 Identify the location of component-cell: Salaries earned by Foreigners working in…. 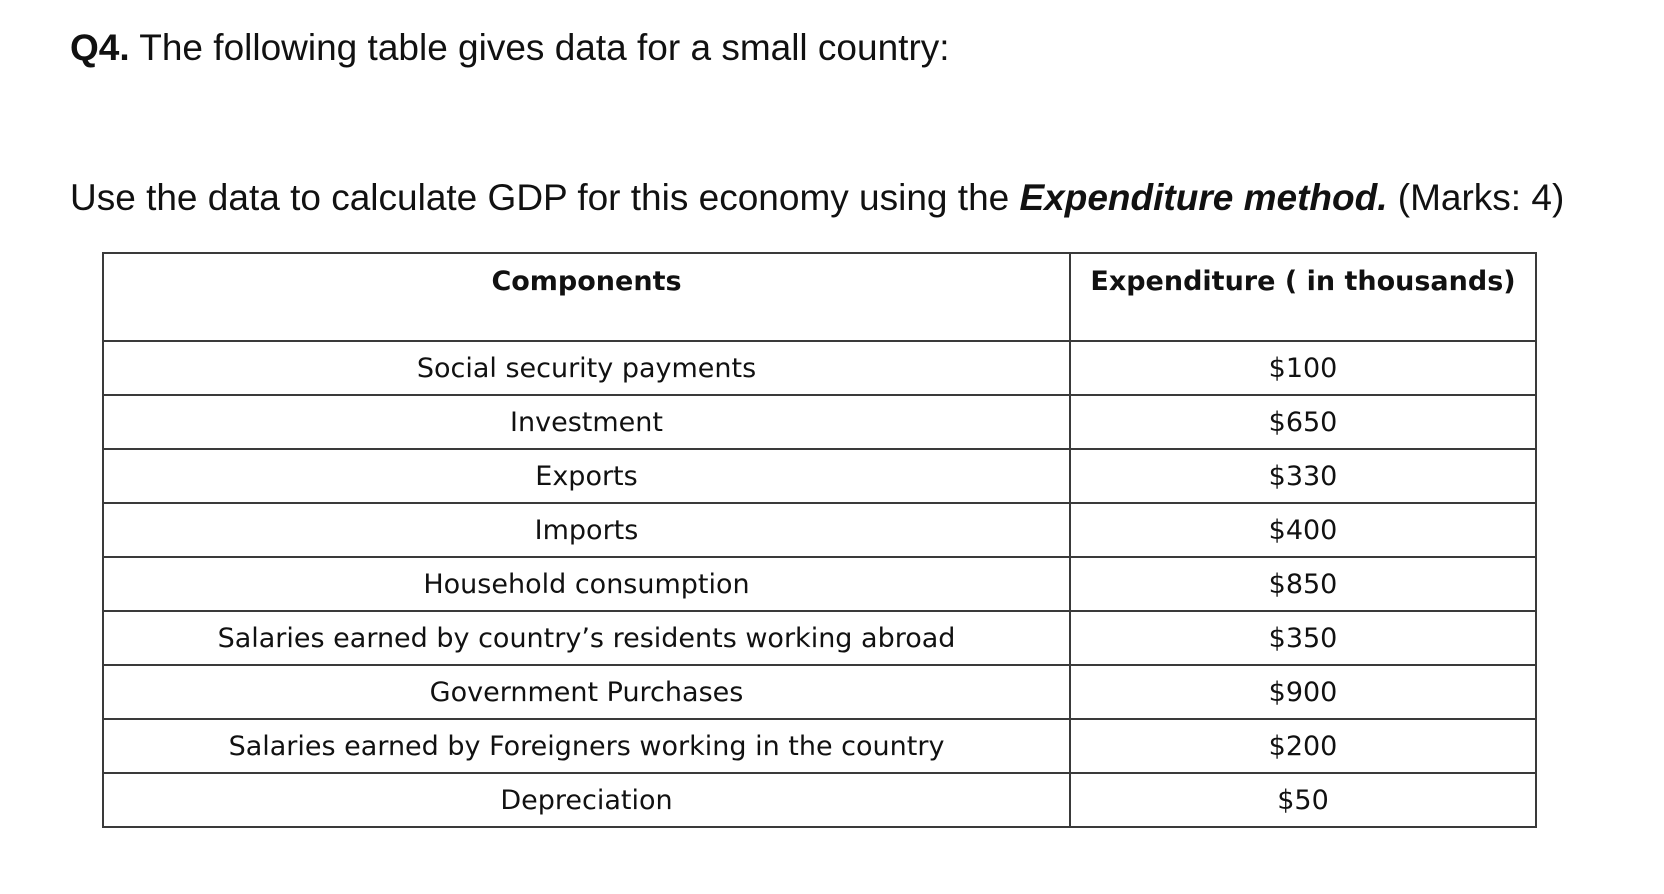
(586, 746).